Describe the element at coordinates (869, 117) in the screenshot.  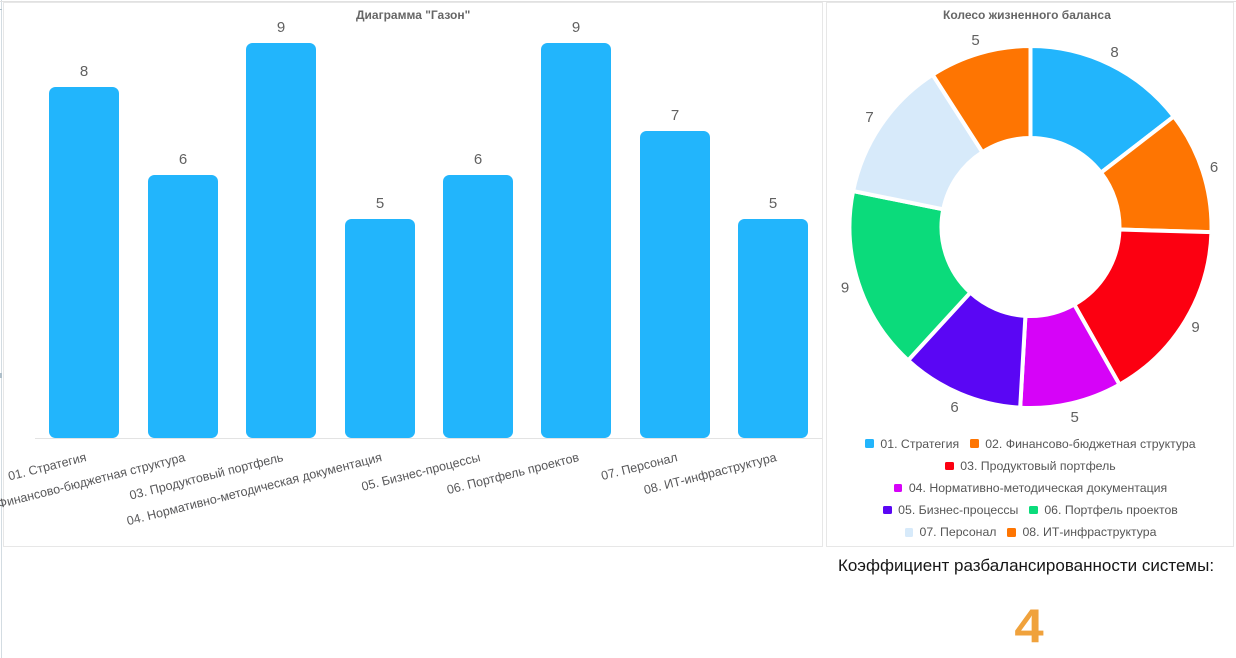
I see `svg-text: 7` at that location.